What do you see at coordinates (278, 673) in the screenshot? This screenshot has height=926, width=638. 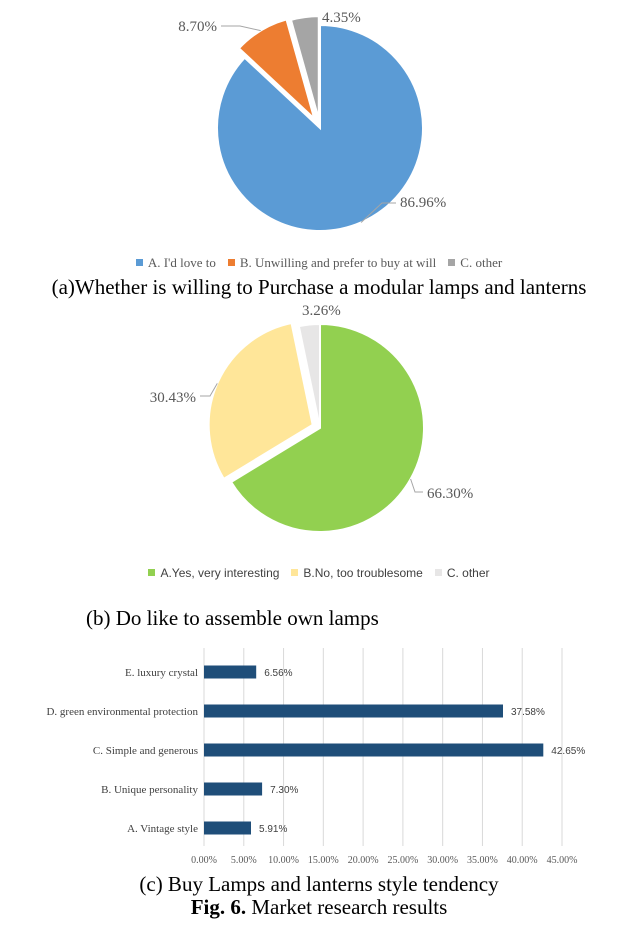 I see `value-label: 6.56%` at bounding box center [278, 673].